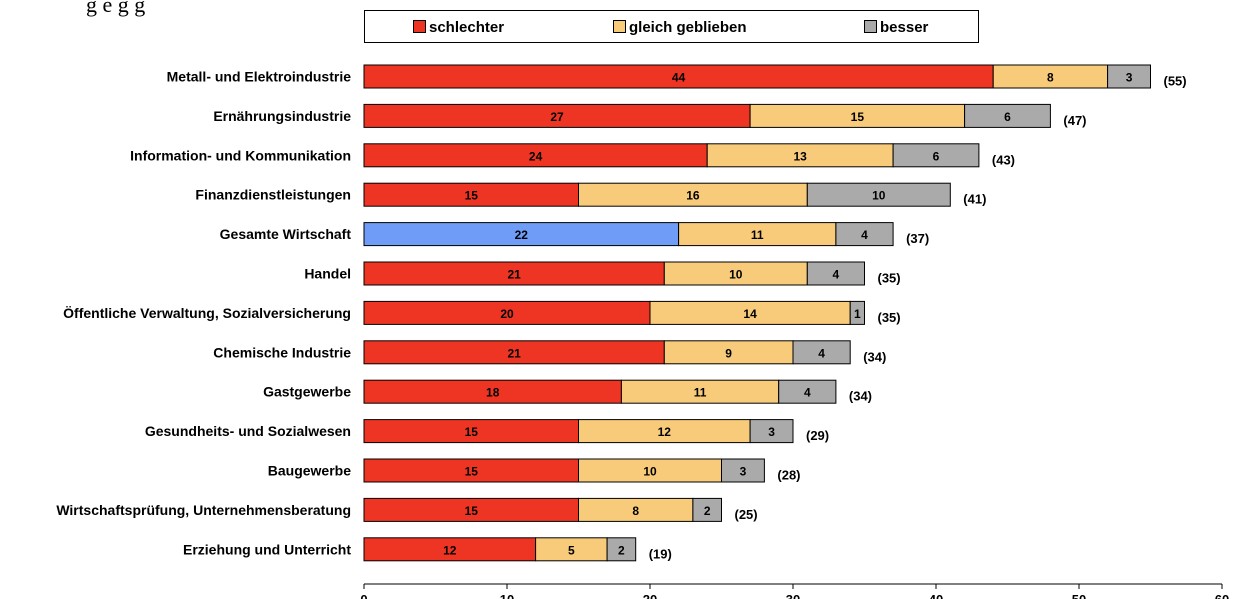 This screenshot has height=599, width=1239. I want to click on data-label: 13, so click(800, 156).